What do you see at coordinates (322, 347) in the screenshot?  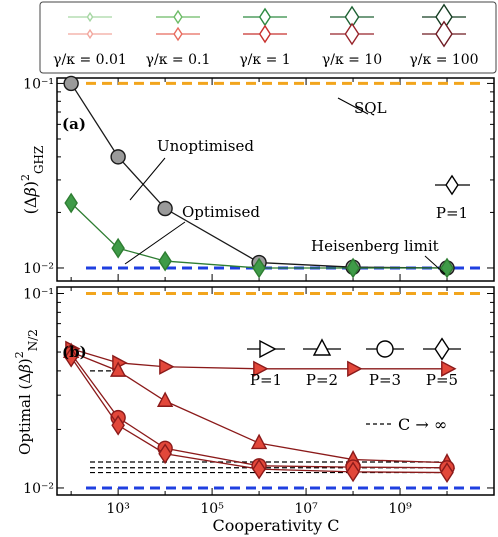 I see `marker-legend-triangle-up-icon` at bounding box center [322, 347].